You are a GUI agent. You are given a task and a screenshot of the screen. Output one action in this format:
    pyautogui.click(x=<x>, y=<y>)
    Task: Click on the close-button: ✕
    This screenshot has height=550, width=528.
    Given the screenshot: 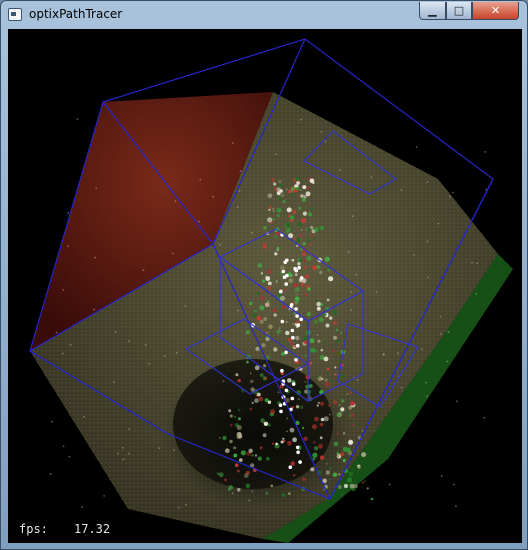 What is the action you would take?
    pyautogui.click(x=495, y=11)
    